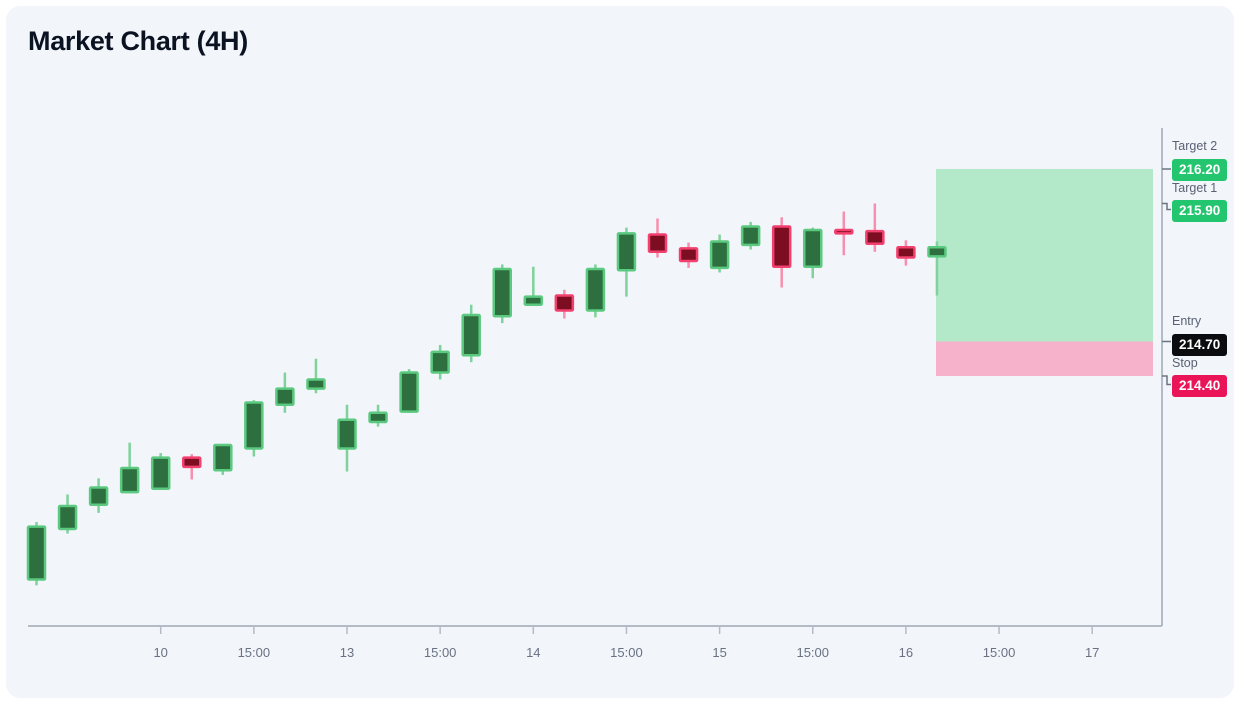  What do you see at coordinates (347, 652) in the screenshot?
I see `x-axis-label: 13` at bounding box center [347, 652].